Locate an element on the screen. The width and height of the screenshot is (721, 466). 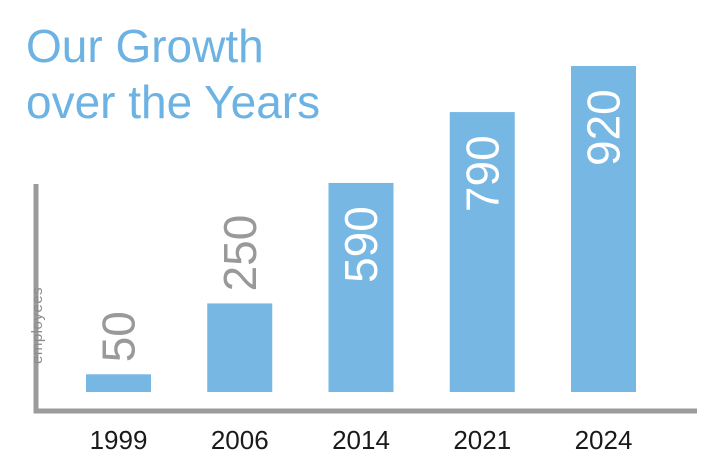
x-tick-label-2006: 2006 is located at coordinates (240, 440).